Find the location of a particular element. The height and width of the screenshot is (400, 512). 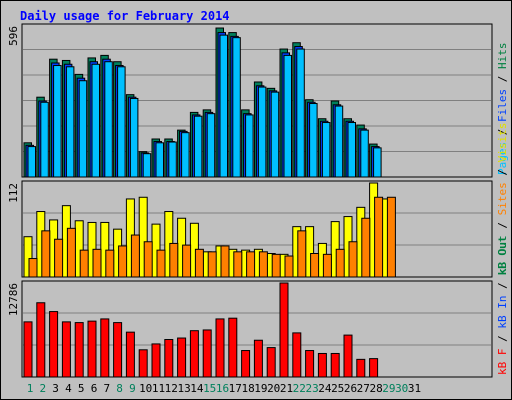

legend-entry: Sites is located at coordinates (502, 198).